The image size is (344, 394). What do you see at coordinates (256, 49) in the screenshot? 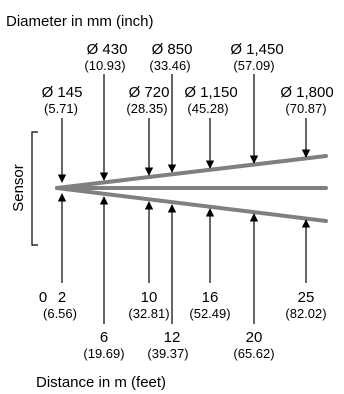
I see `diameter-label-1450-mm: Ø 1,450` at bounding box center [256, 49].